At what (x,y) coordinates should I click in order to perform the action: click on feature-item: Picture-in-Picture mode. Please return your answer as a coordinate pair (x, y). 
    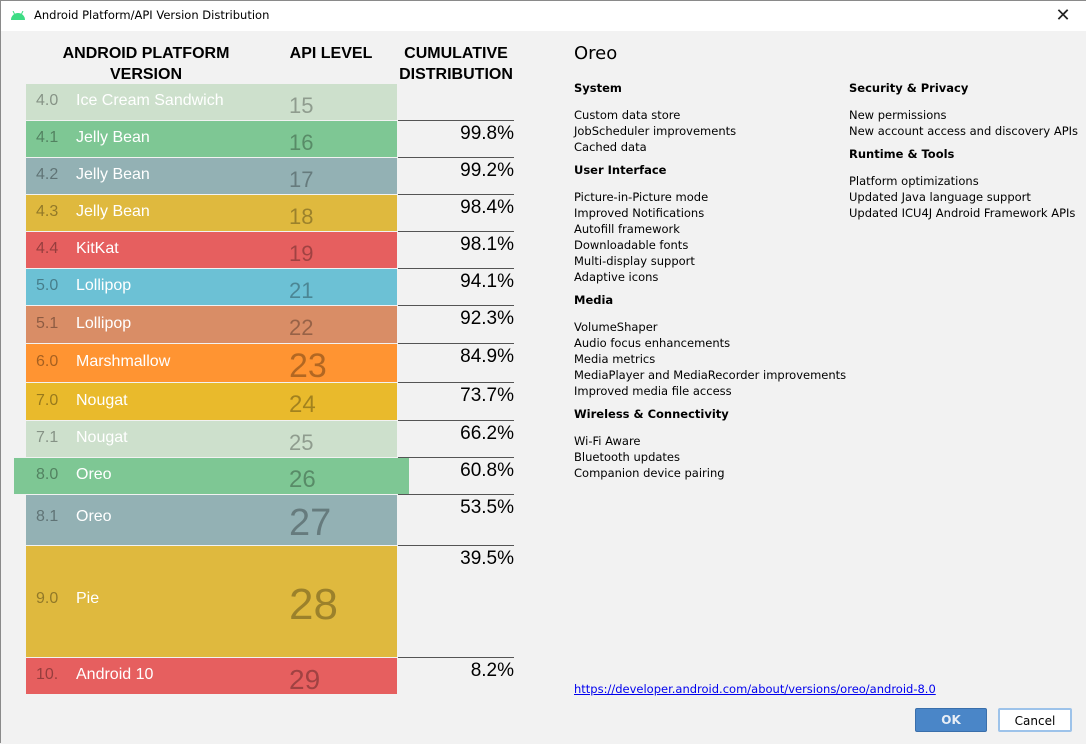
    Looking at the image, I should click on (641, 197).